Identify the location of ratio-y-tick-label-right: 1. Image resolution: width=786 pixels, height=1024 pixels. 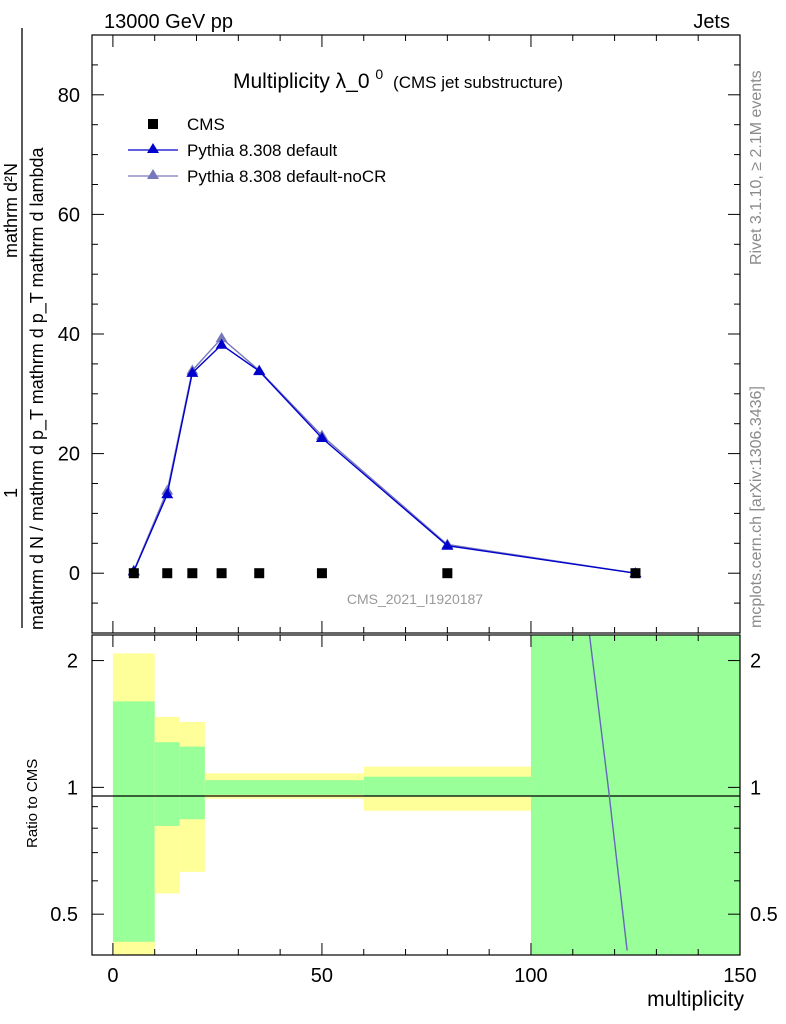
(755, 788).